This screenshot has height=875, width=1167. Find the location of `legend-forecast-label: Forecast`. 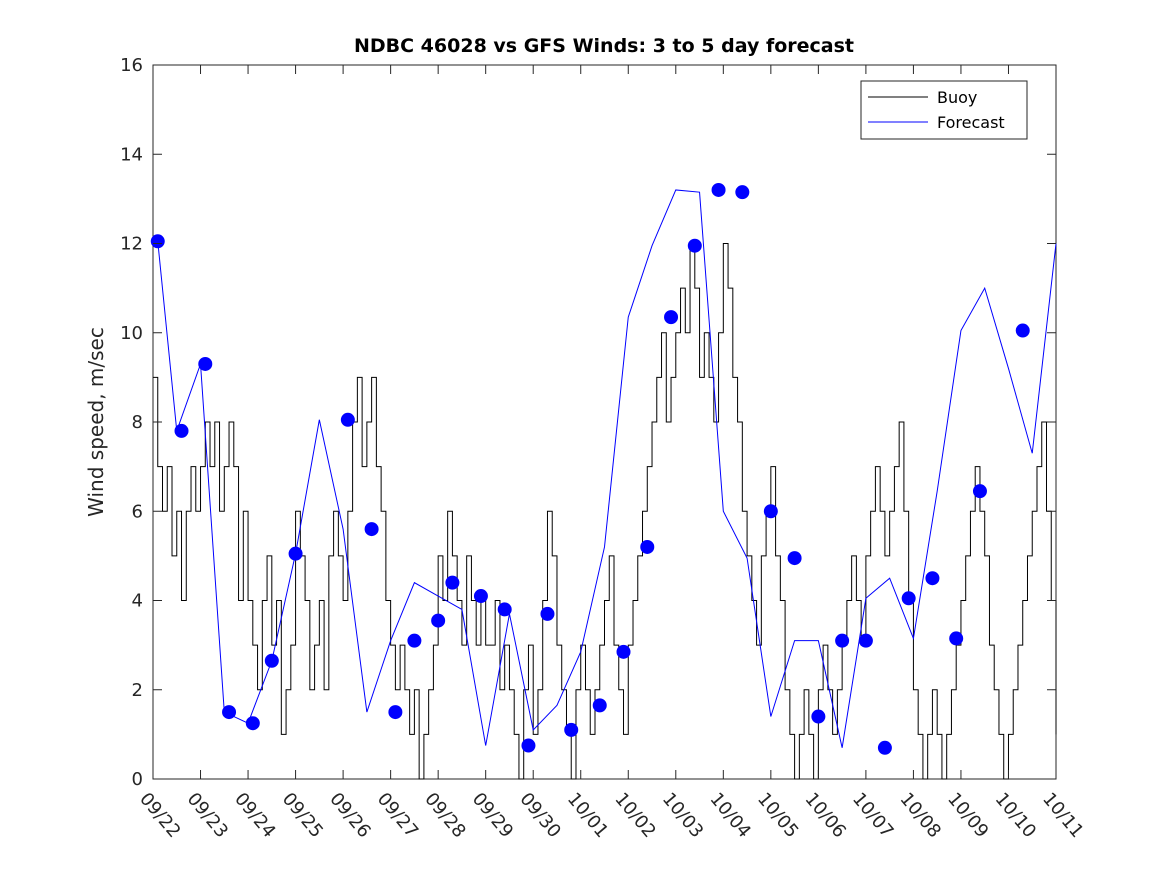

legend-forecast-label: Forecast is located at coordinates (971, 122).